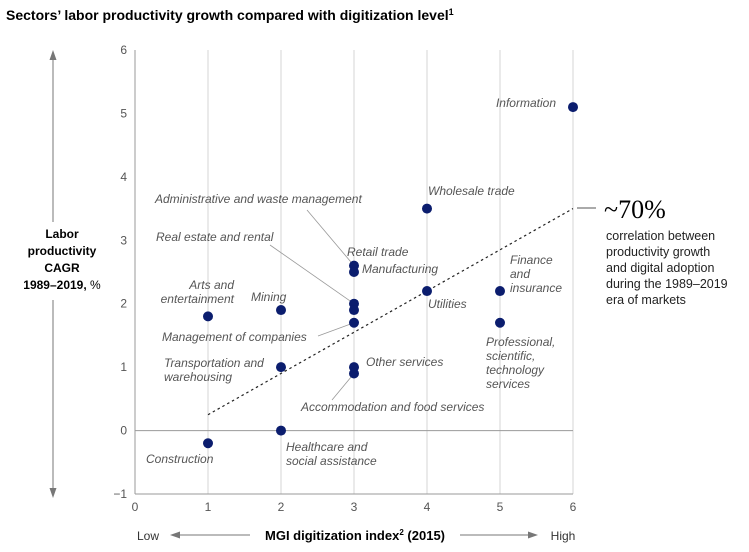 This screenshot has height=552, width=749. Describe the element at coordinates (667, 284) in the screenshot. I see `callout-line-4: during the 1989–2019` at that location.